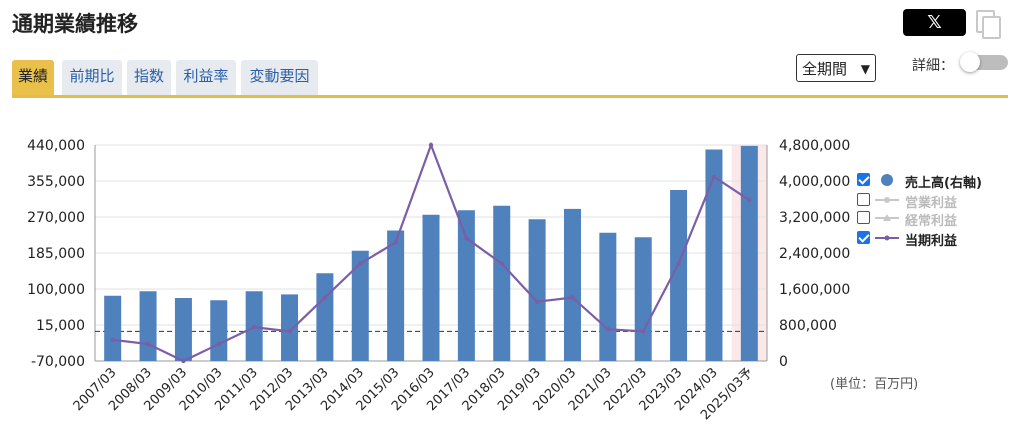 The height and width of the screenshot is (439, 1024). I want to click on x-share-button: 𝕏, so click(934, 22).